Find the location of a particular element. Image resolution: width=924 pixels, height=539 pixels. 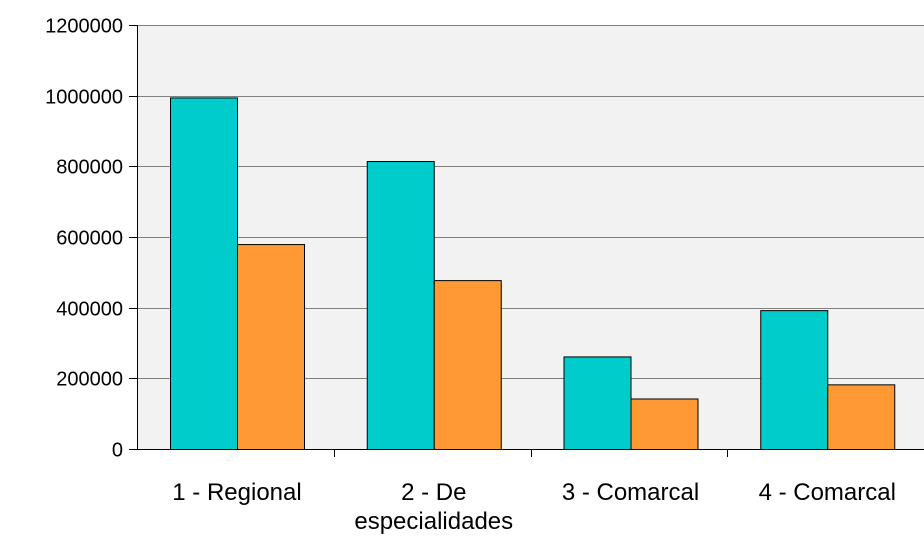

x-tick-label: 3 - Comarcal is located at coordinates (630, 492).